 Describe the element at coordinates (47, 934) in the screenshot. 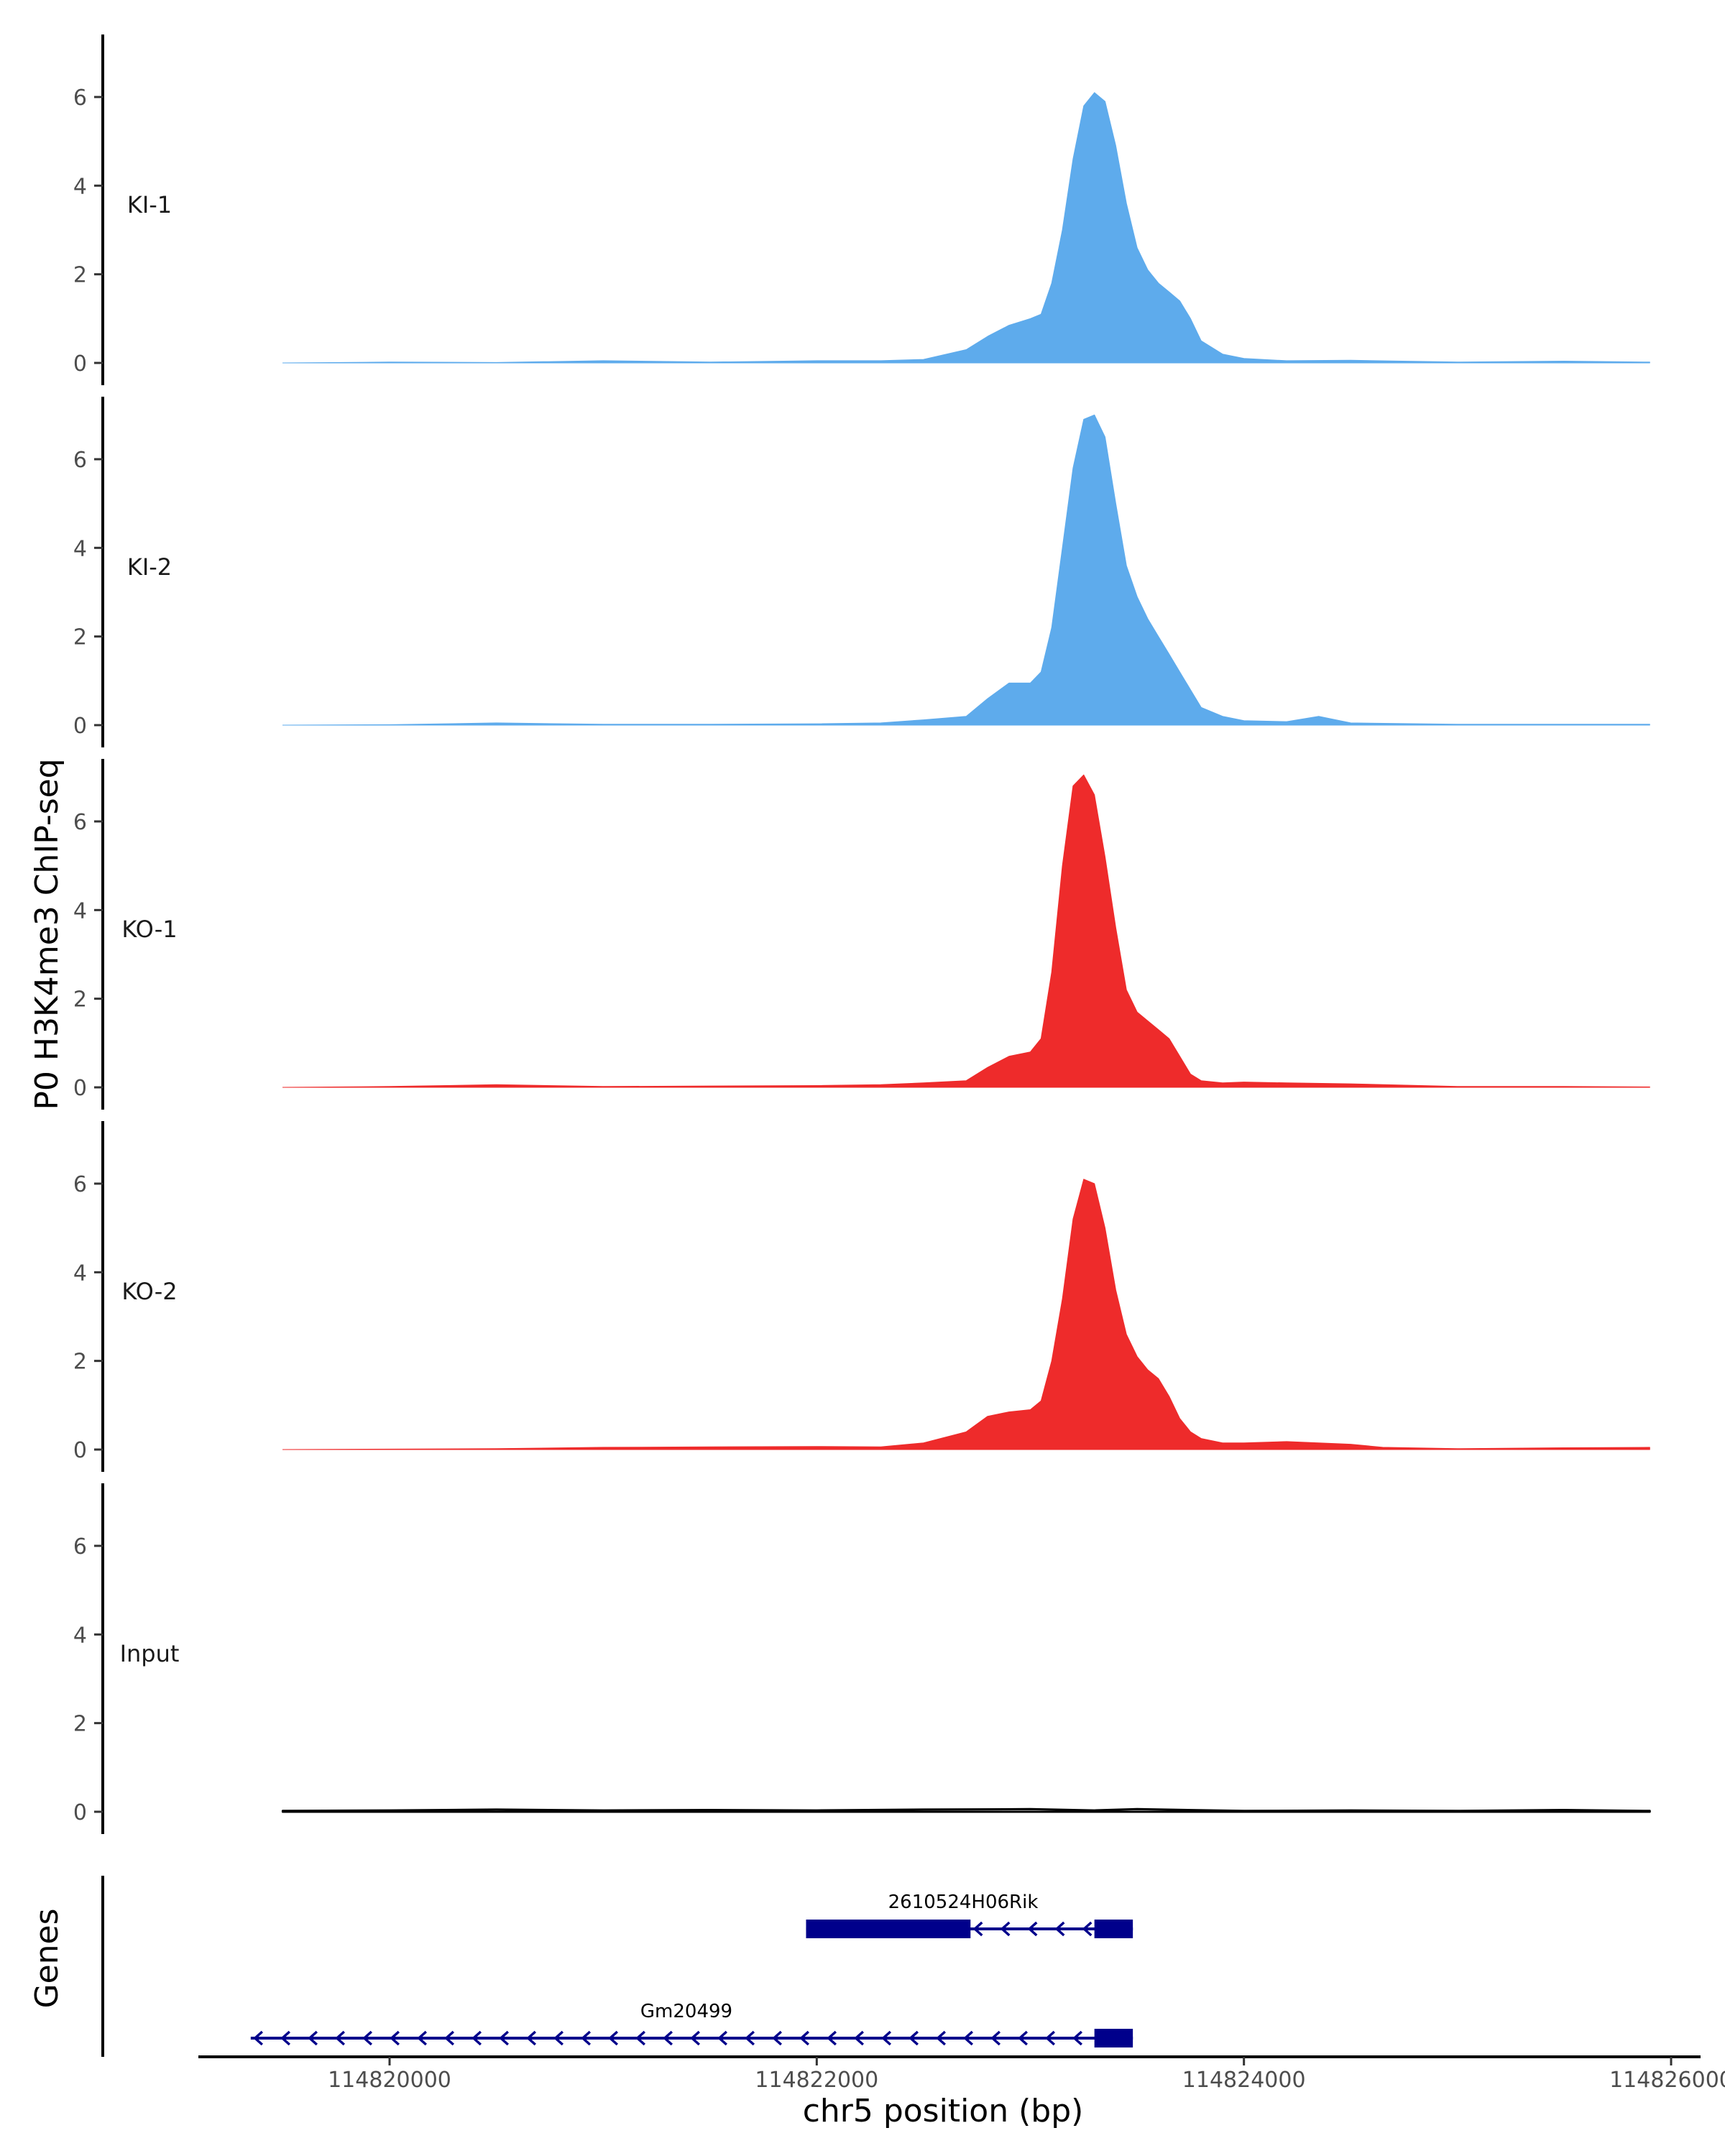

I see `y-axis-title: P0 H3K4me3 ChIP-seq` at that location.